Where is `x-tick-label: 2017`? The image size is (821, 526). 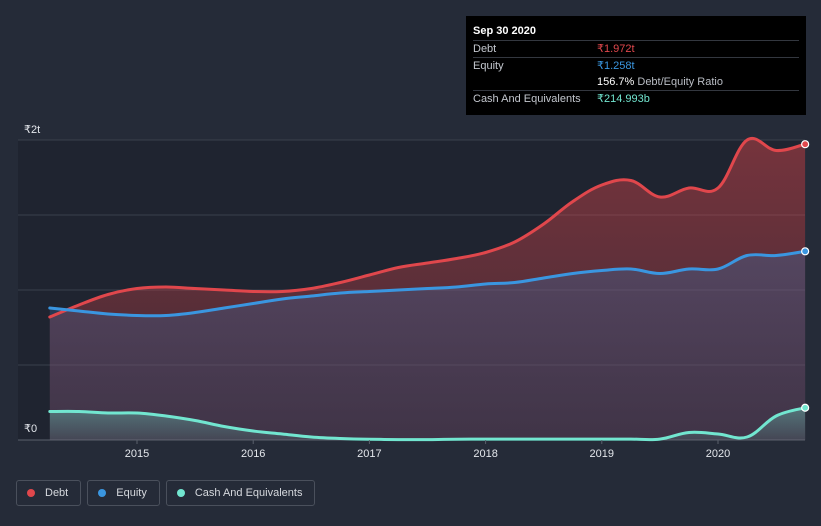 x-tick-label: 2017 is located at coordinates (369, 454).